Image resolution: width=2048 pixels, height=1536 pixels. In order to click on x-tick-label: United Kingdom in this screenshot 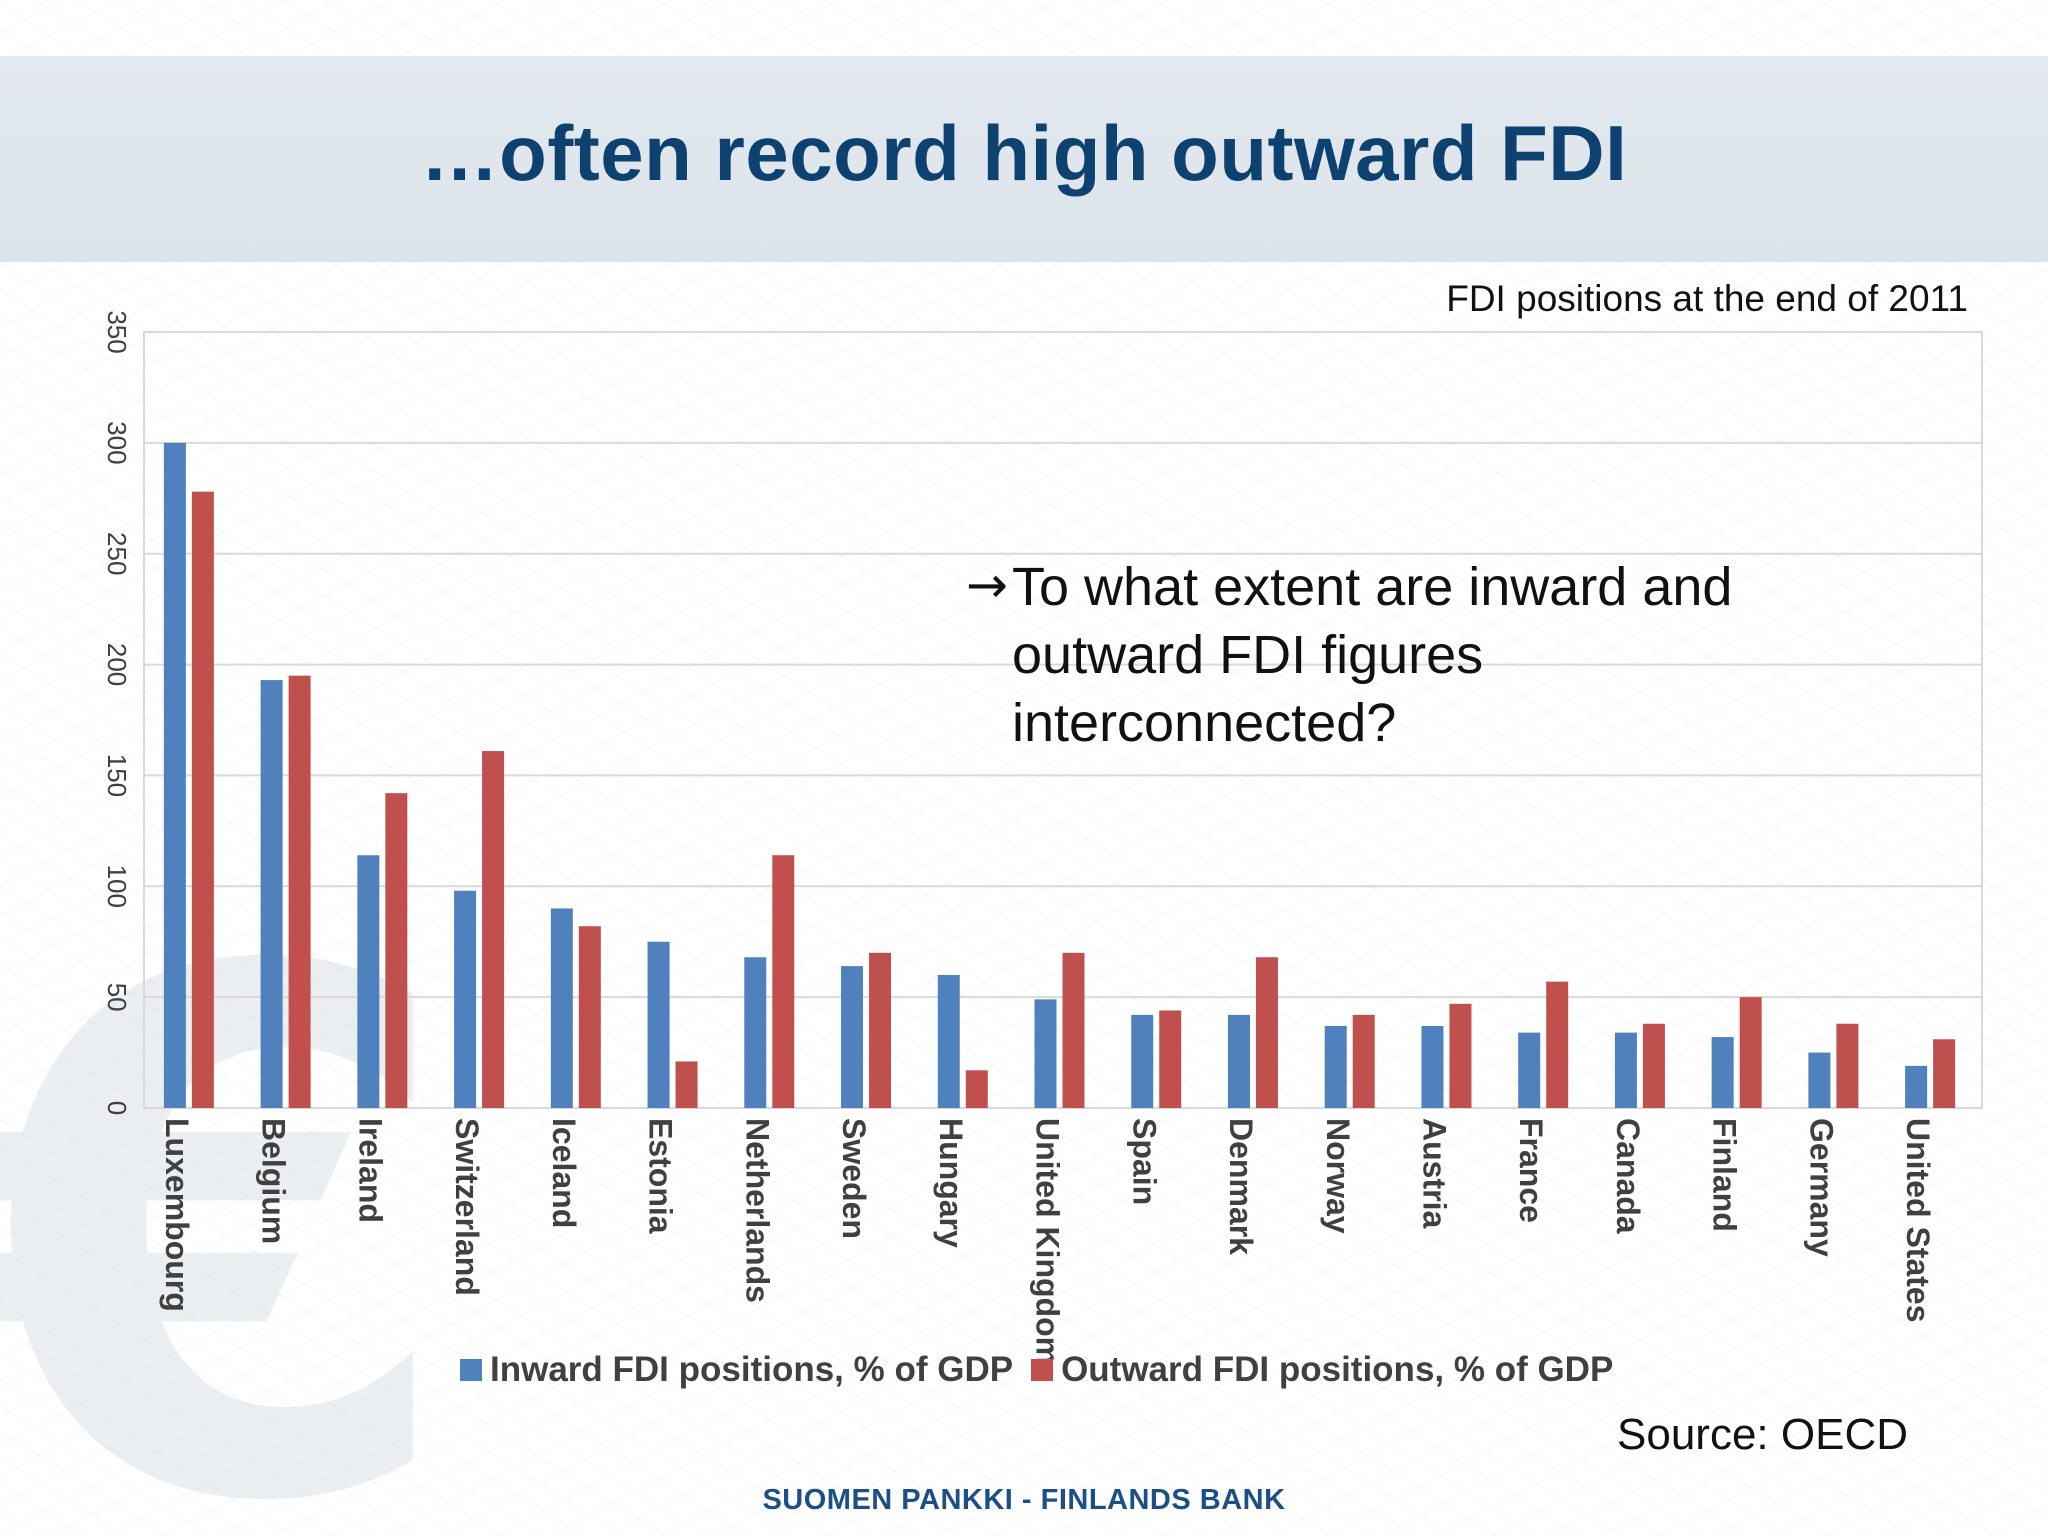, I will do `click(1048, 1241)`.